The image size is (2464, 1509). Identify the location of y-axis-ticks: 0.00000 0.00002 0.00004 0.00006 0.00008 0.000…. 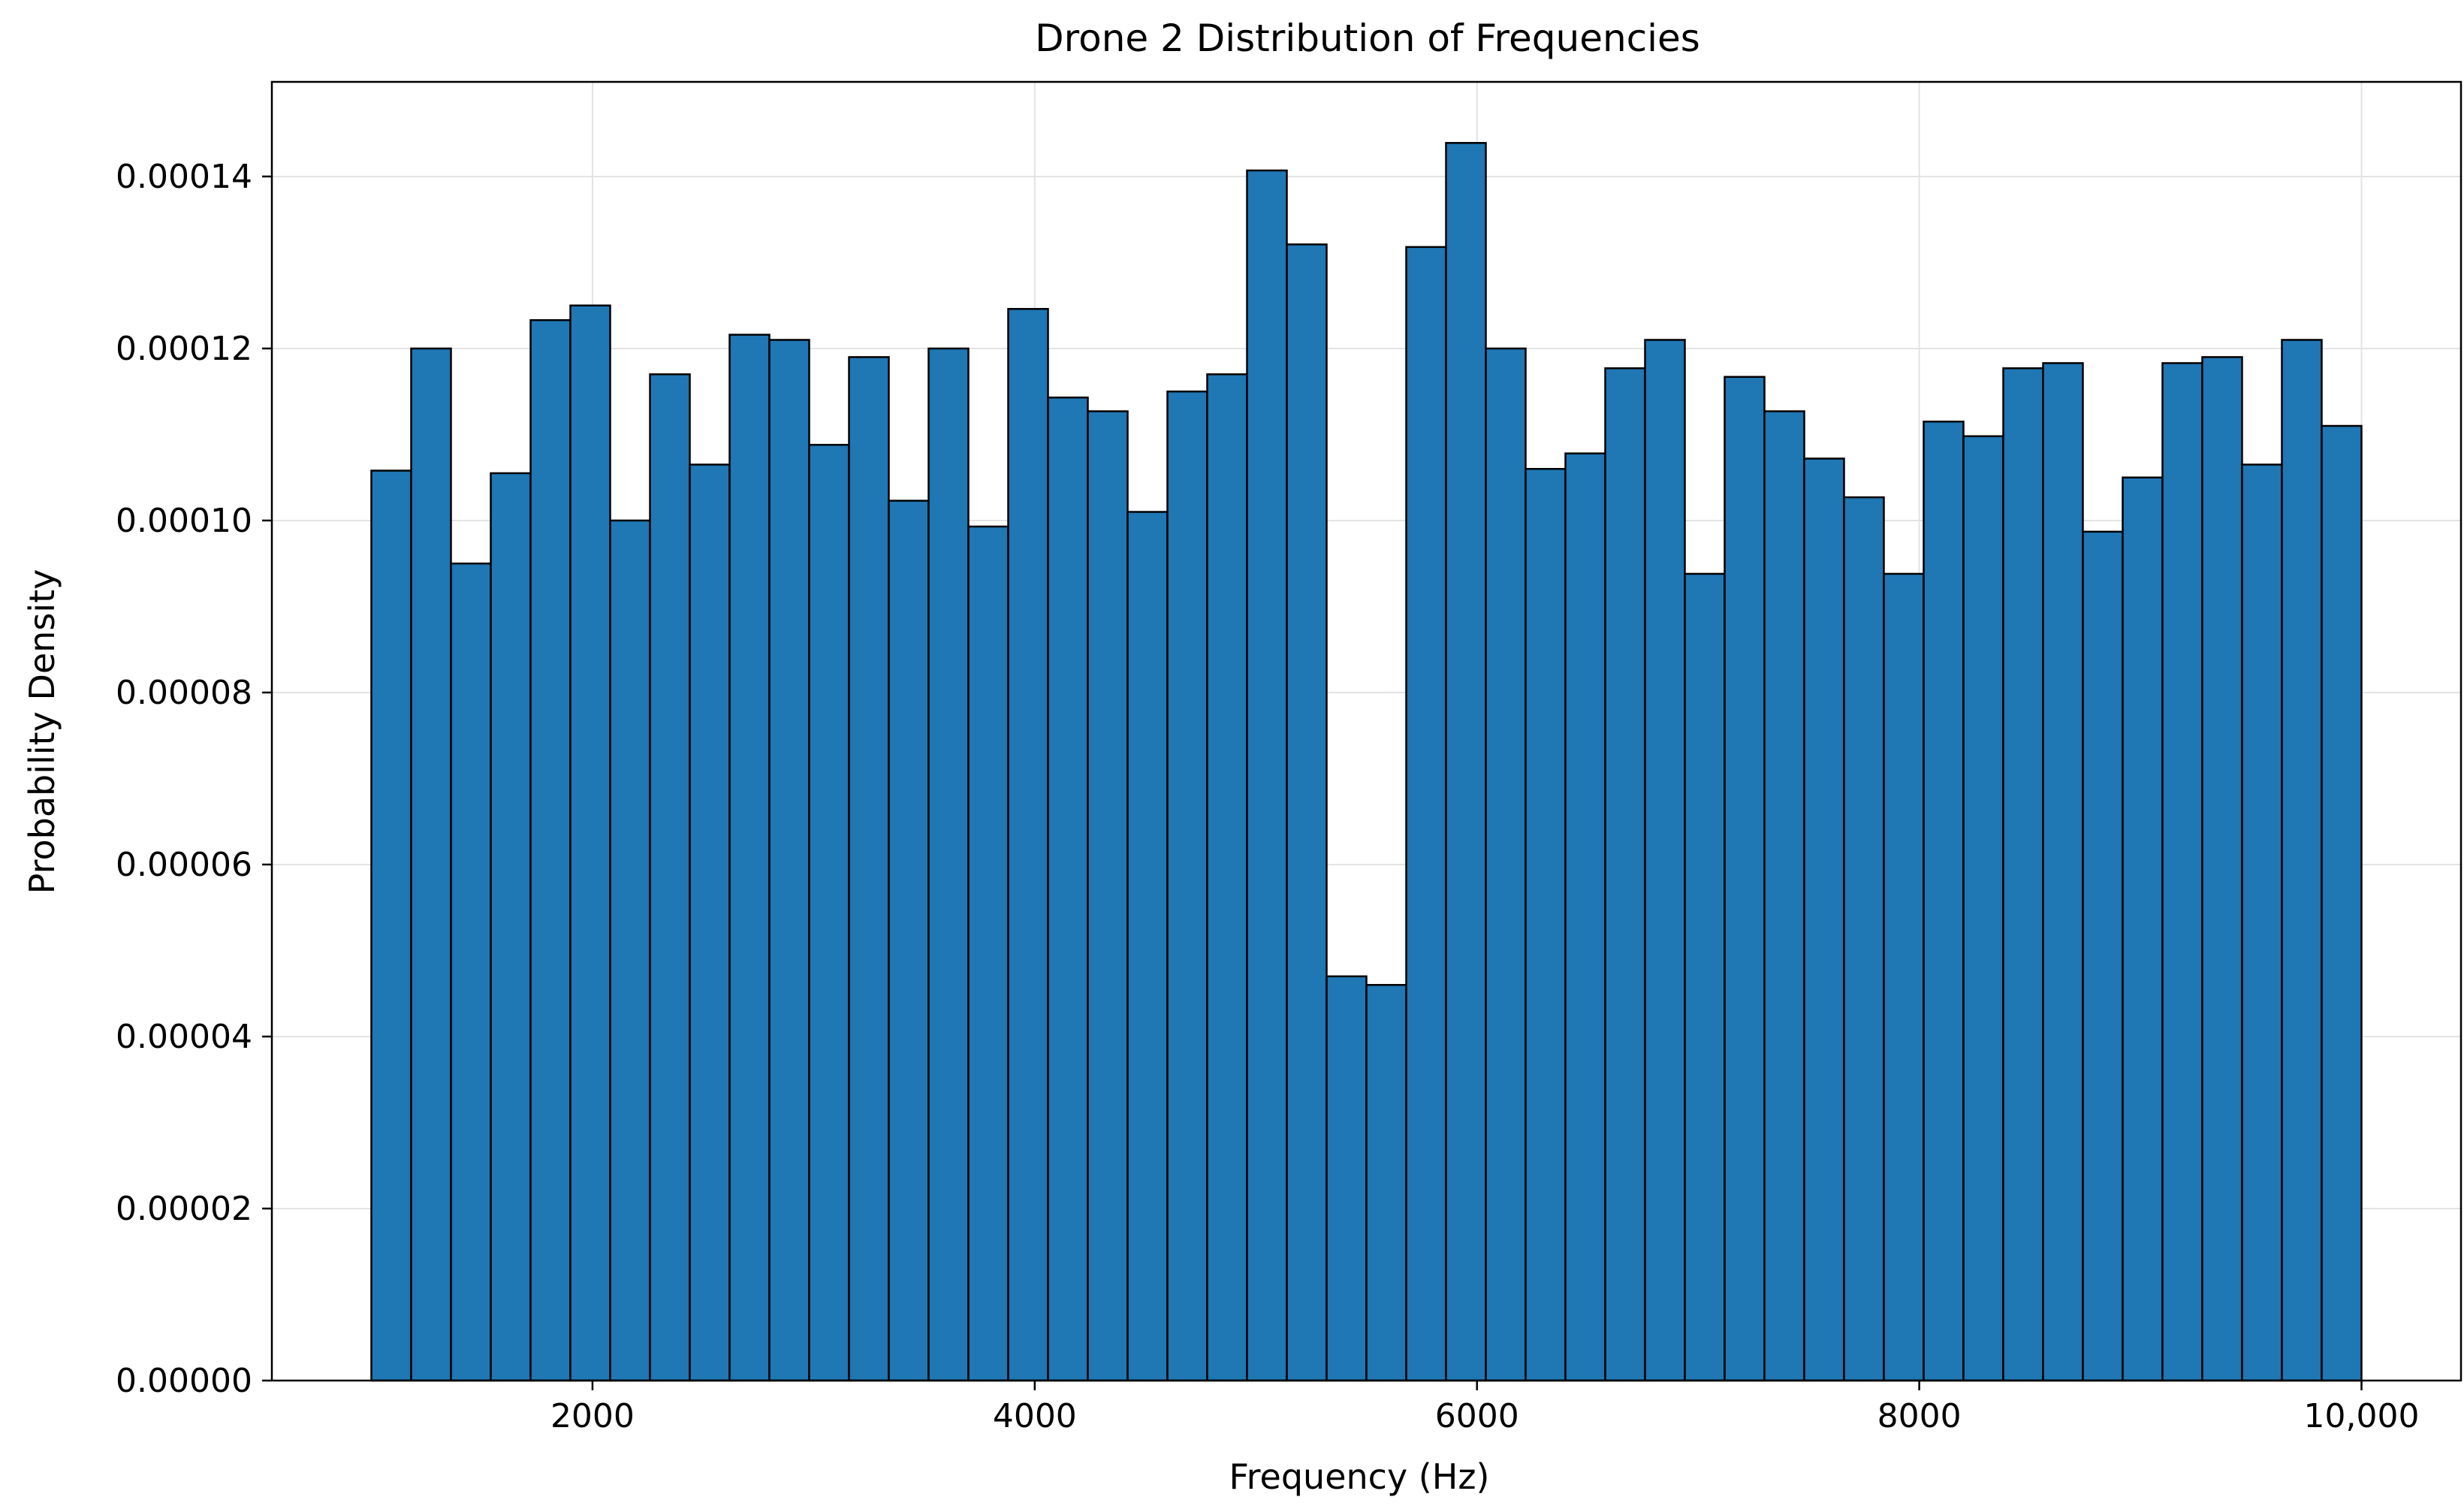
(194, 779).